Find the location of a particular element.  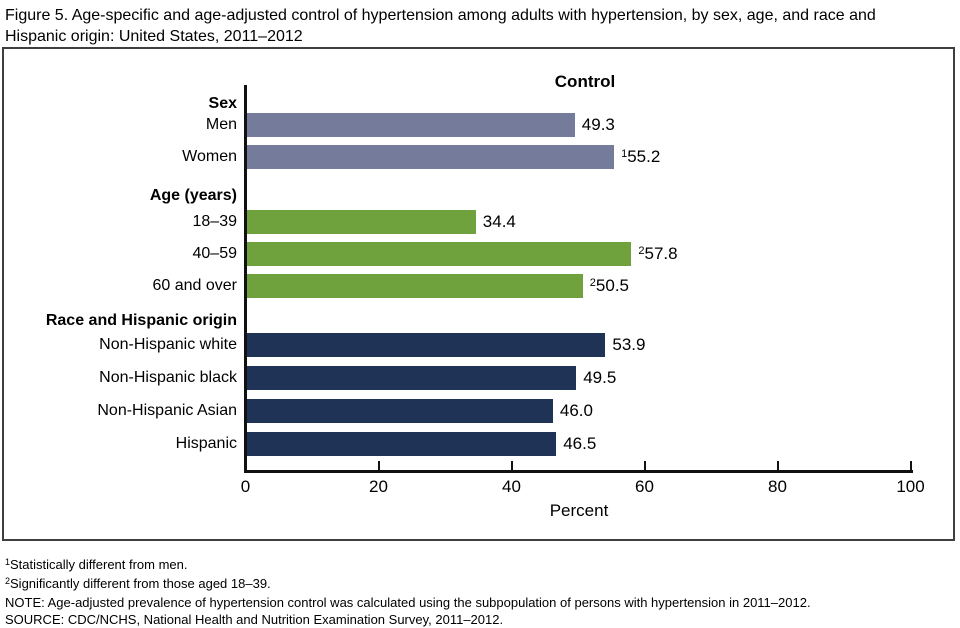

x-axis-label: Percent is located at coordinates (579, 510).